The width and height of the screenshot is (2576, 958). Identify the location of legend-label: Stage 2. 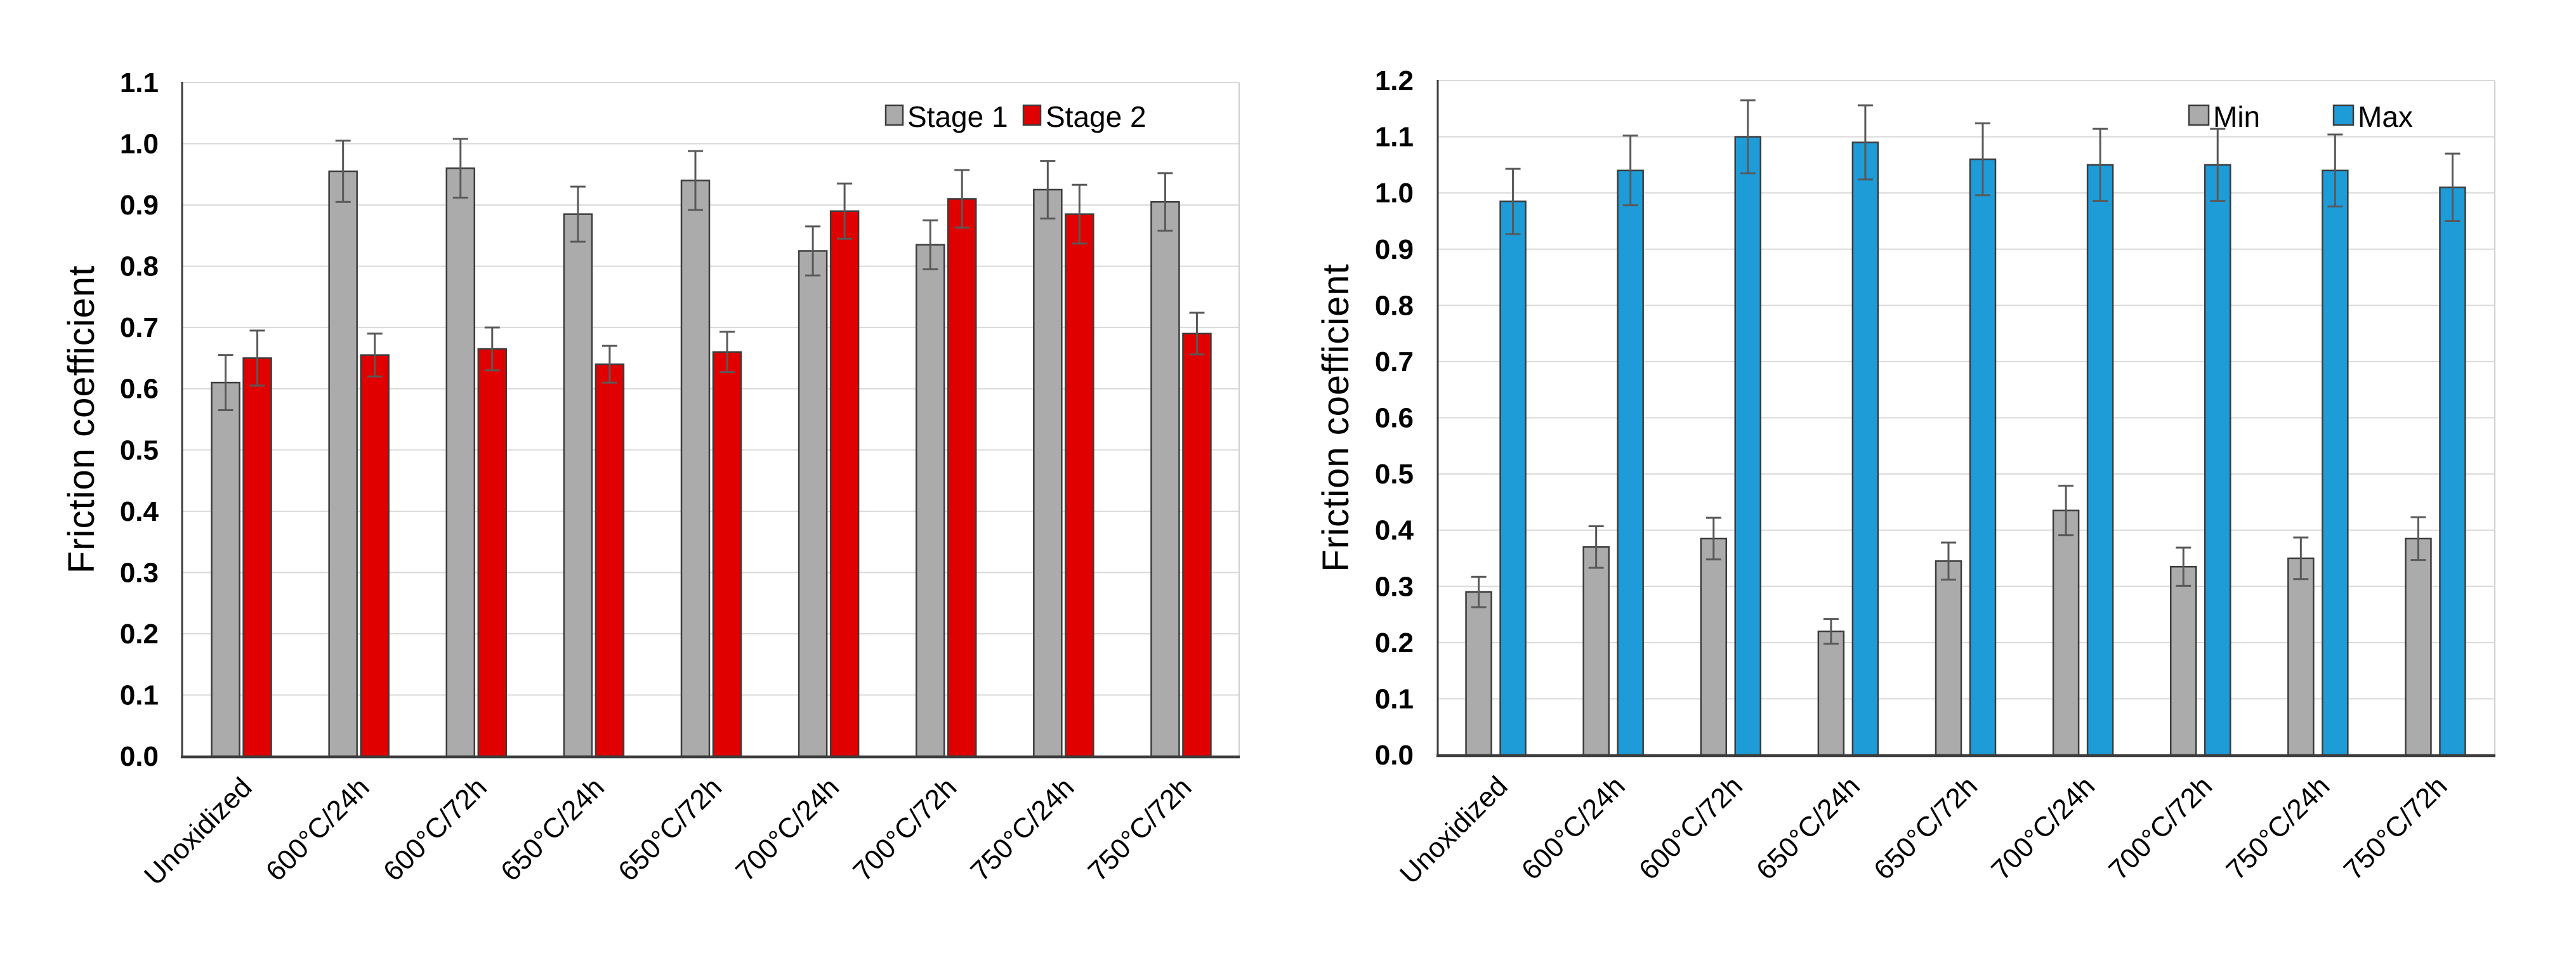
(1096, 116).